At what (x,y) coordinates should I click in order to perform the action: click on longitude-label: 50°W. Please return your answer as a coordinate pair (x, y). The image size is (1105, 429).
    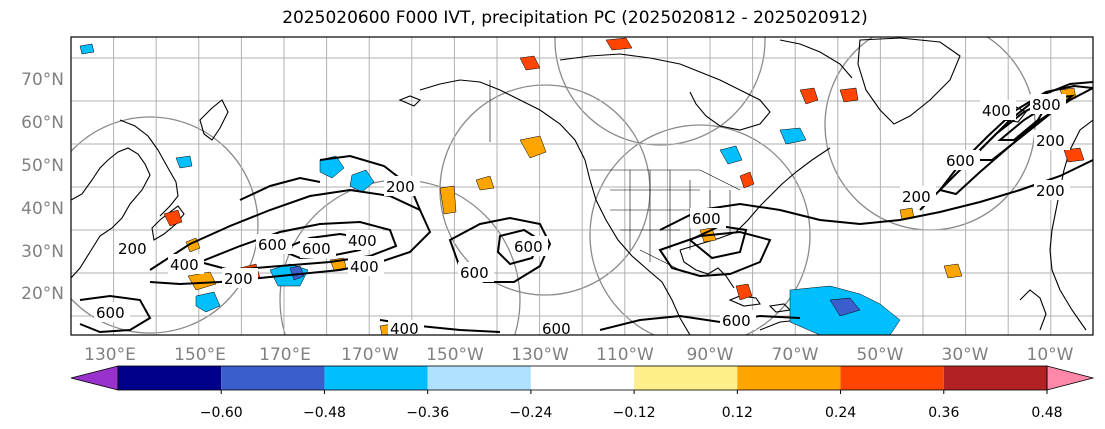
    Looking at the image, I should click on (880, 355).